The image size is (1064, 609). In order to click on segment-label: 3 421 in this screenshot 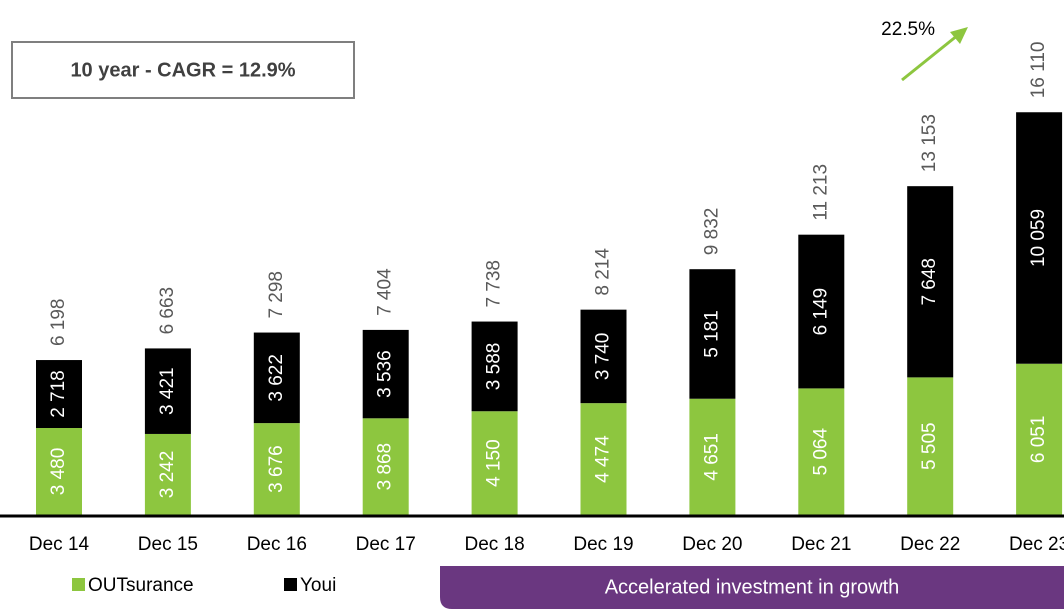, I will do `click(167, 391)`.